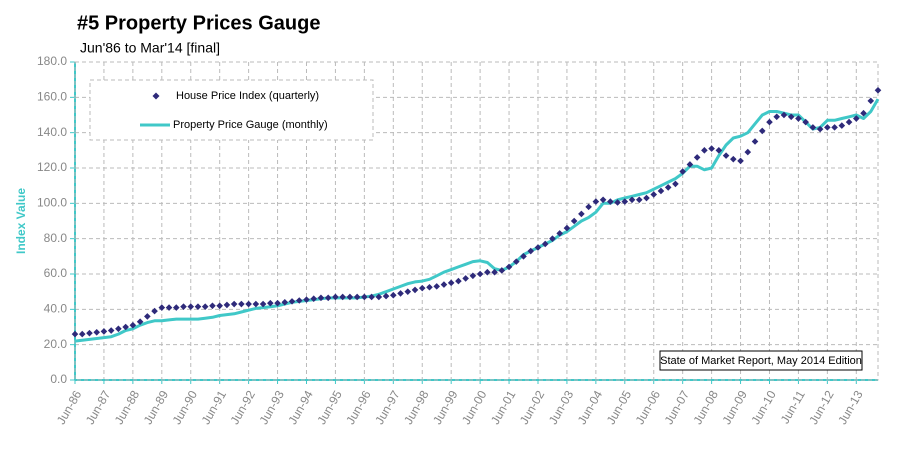 The width and height of the screenshot is (915, 461). What do you see at coordinates (561, 407) in the screenshot?
I see `x-tick-label: Jun-03` at bounding box center [561, 407].